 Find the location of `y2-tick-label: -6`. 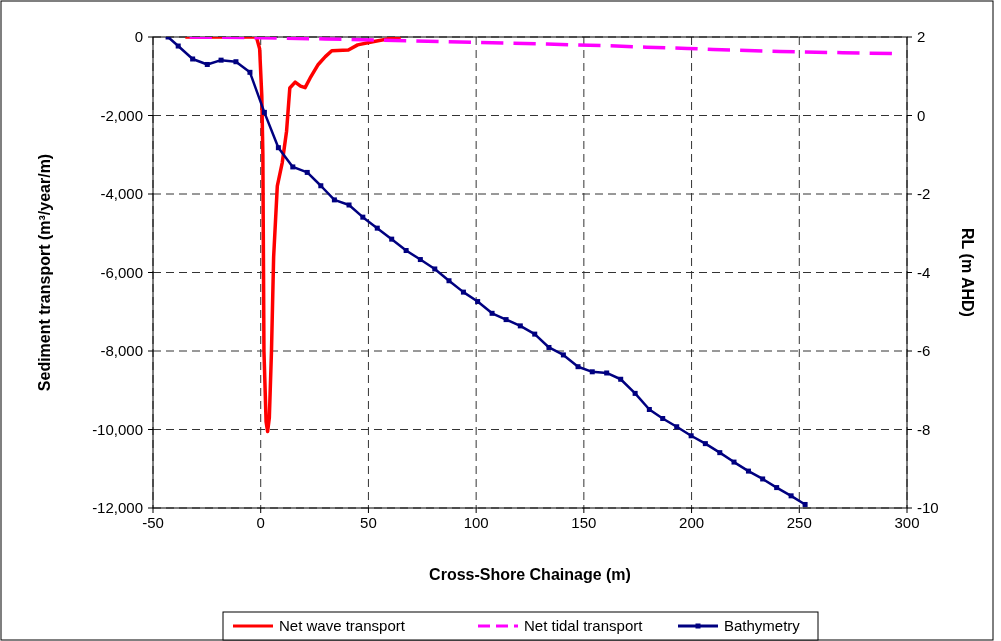

y2-tick-label: -6 is located at coordinates (924, 350).